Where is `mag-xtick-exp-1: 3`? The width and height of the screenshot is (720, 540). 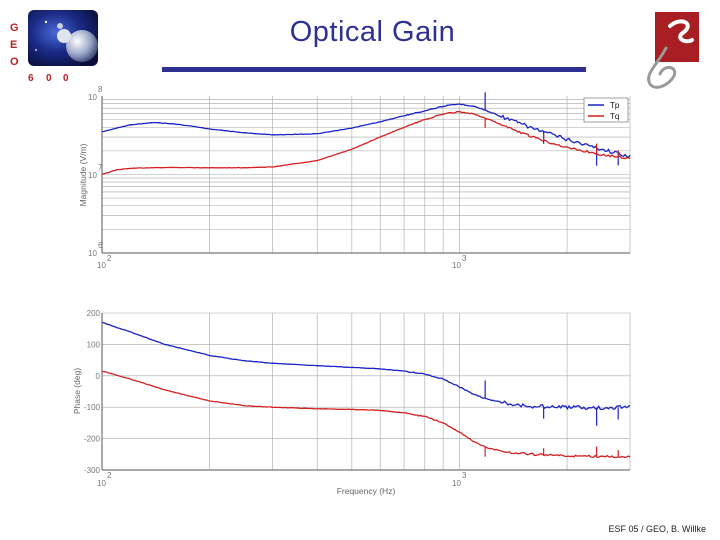 mag-xtick-exp-1: 3 is located at coordinates (464, 258).